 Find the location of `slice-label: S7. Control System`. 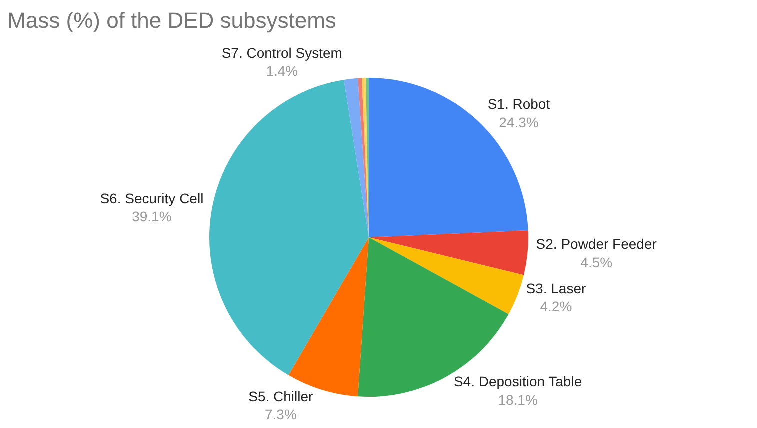

slice-label: S7. Control System is located at coordinates (282, 53).